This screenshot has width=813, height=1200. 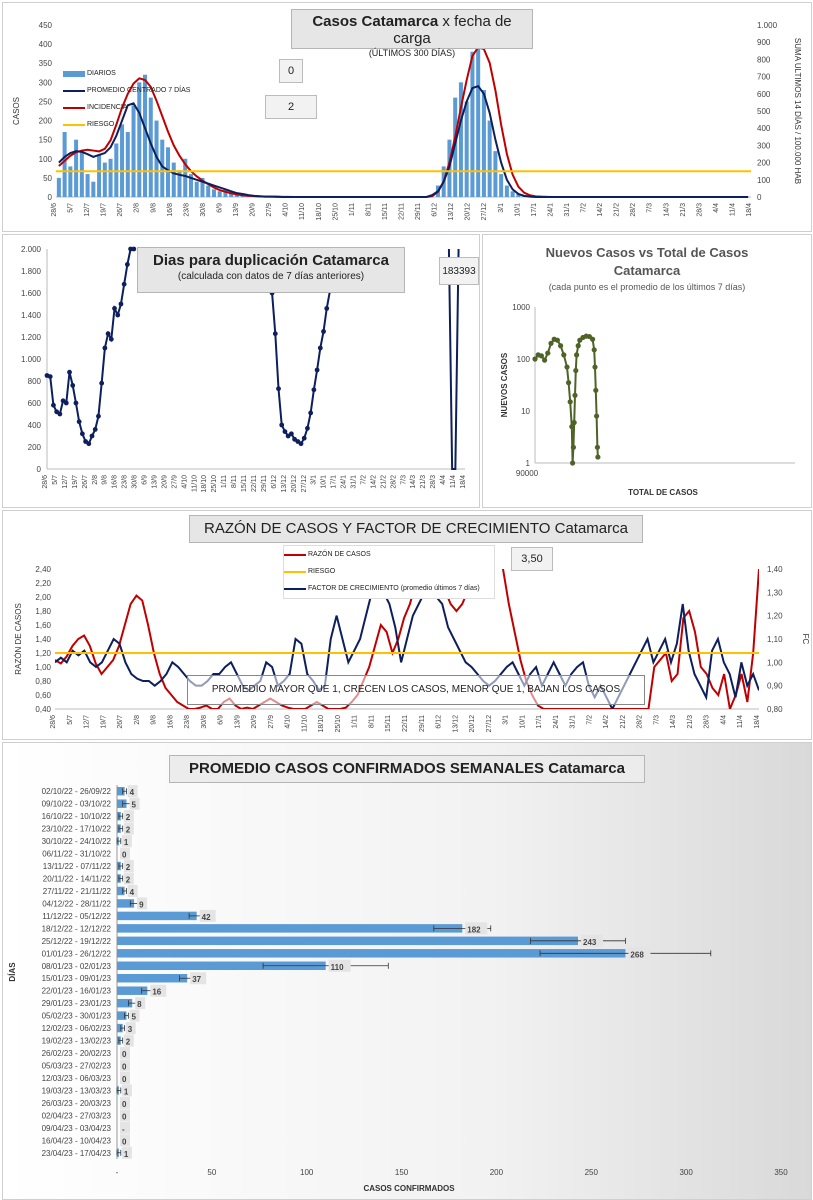 What do you see at coordinates (77, 966) in the screenshot?
I see `category-label: 08/01/23 - 02/01/23` at bounding box center [77, 966].